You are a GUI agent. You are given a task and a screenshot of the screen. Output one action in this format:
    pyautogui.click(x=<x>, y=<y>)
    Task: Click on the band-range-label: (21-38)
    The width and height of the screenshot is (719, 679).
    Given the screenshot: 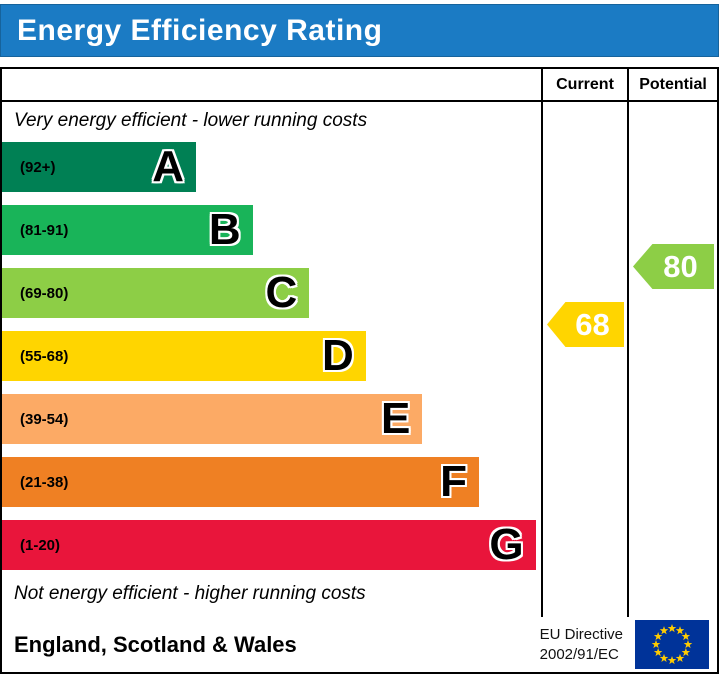 What is the action you would take?
    pyautogui.click(x=44, y=482)
    